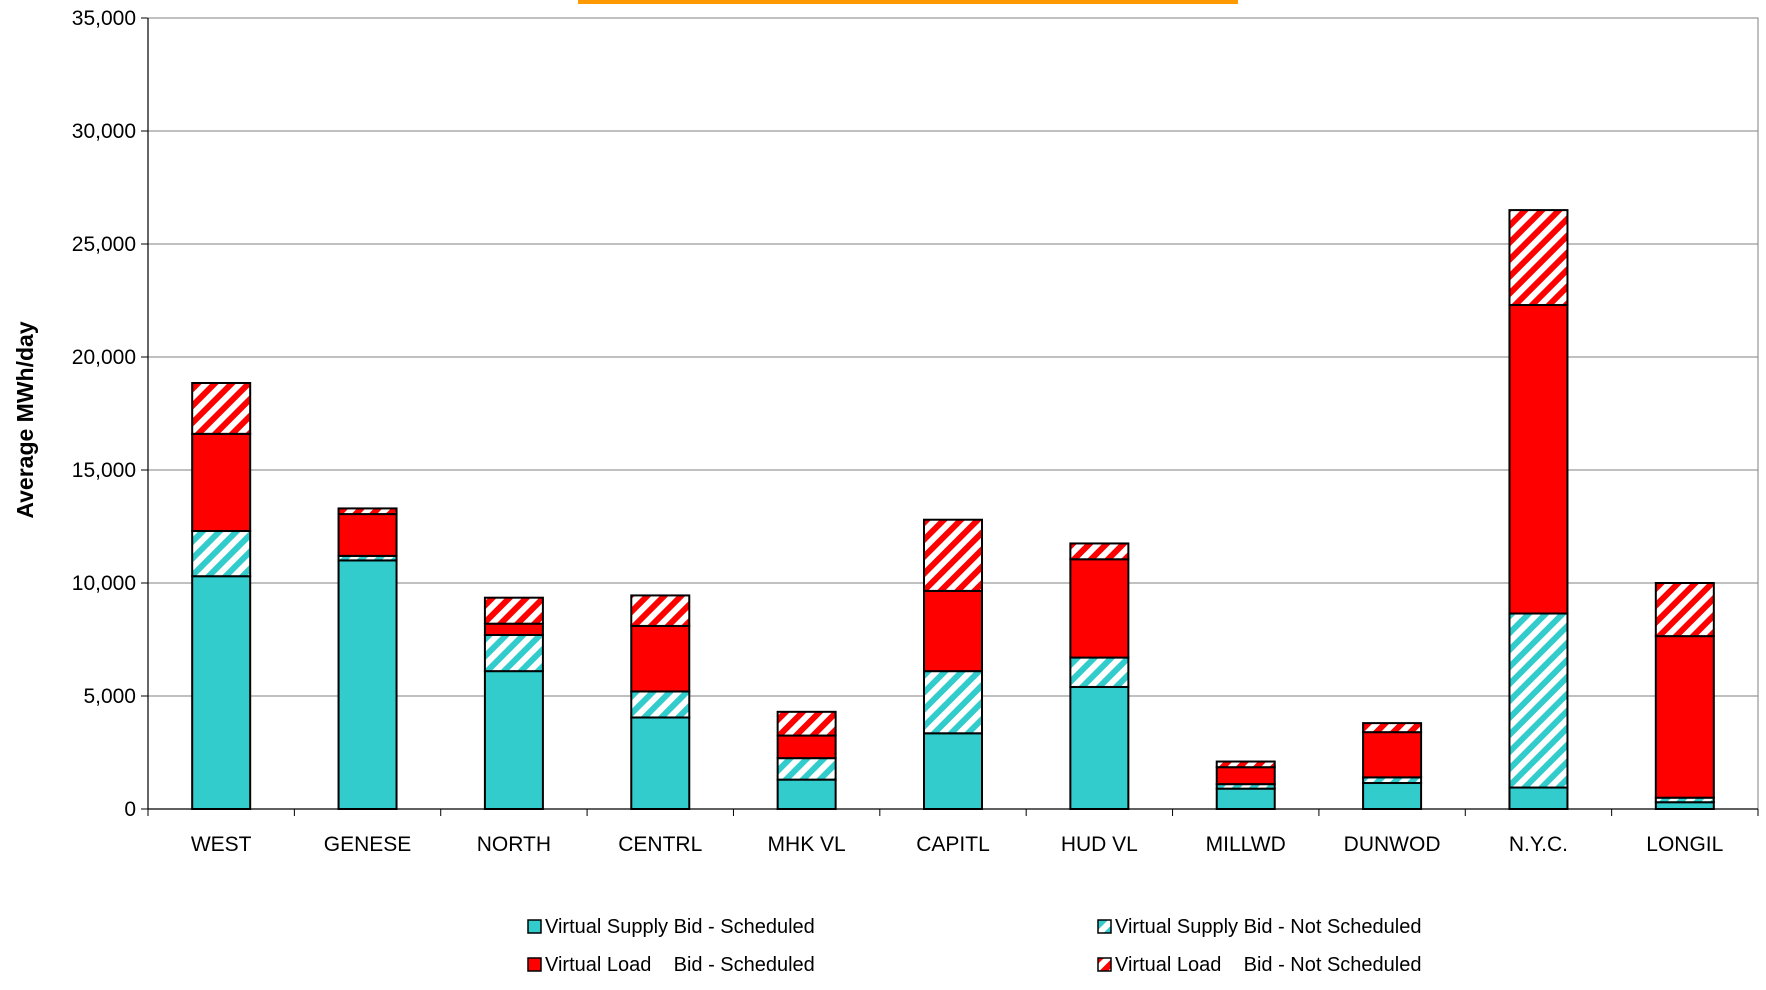 The width and height of the screenshot is (1766, 990). Describe the element at coordinates (109, 696) in the screenshot. I see `y-tick-label: 5,000` at that location.